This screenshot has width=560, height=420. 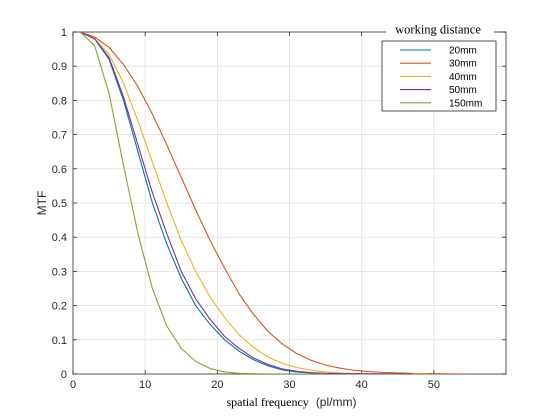 What do you see at coordinates (59, 341) in the screenshot?
I see `y-tick-label: 0.1` at bounding box center [59, 341].